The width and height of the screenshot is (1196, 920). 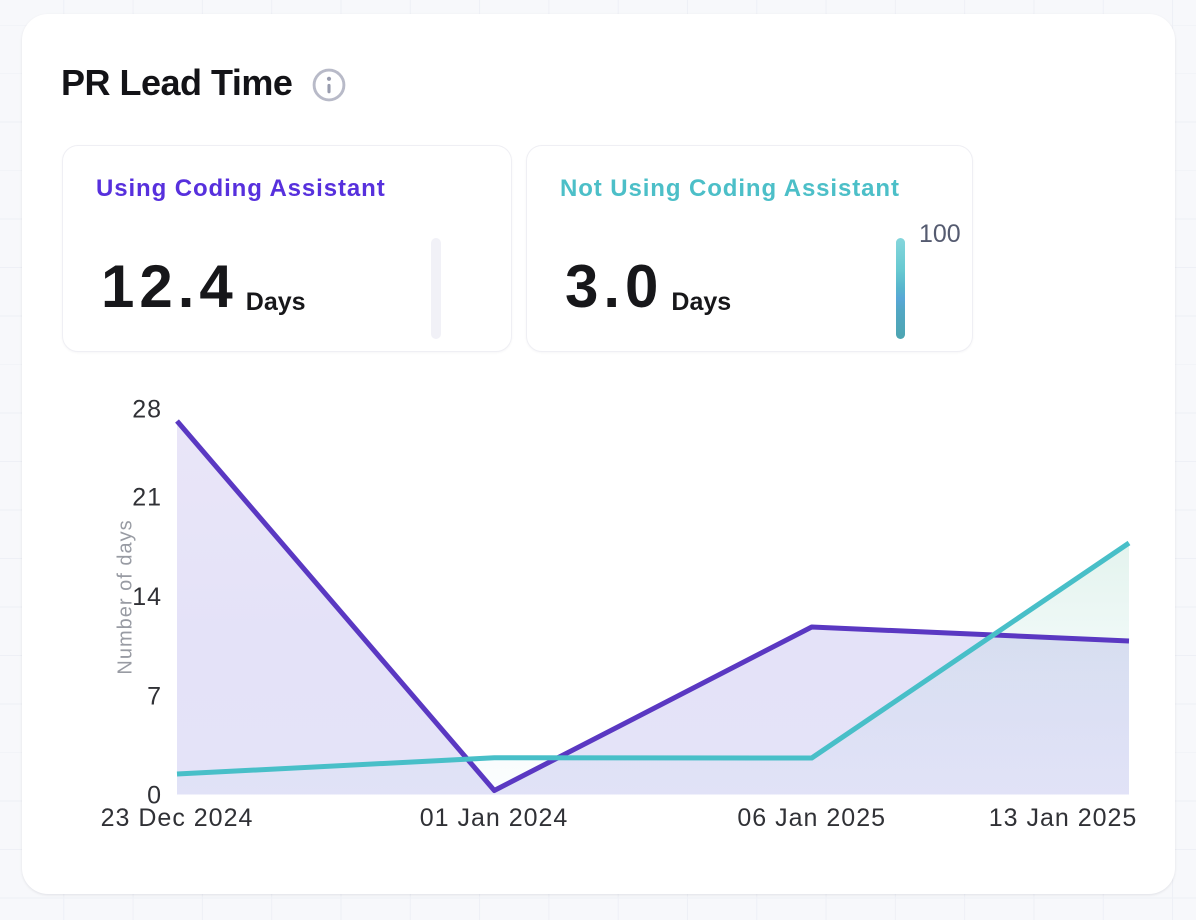 I want to click on svg-text: 21, so click(x=147, y=498).